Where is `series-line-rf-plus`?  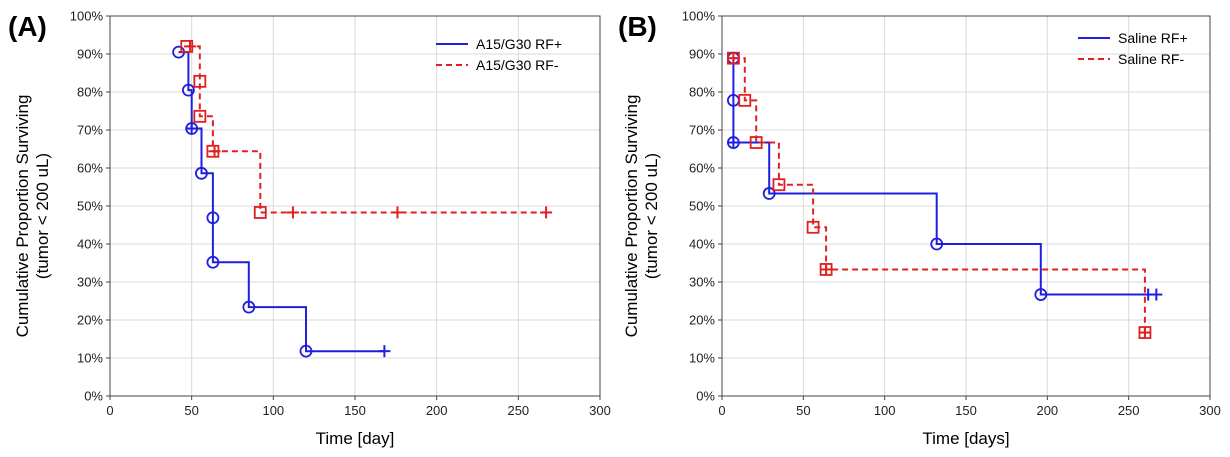 series-line-rf-plus is located at coordinates (281, 202).